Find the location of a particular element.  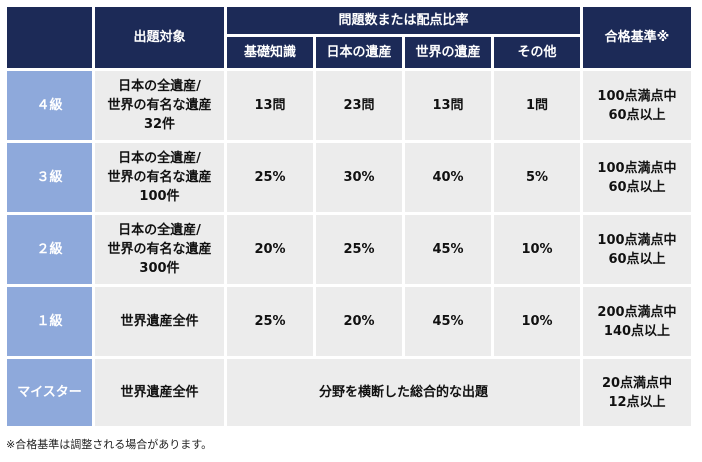

header-row-top: 出題対象 問題数または配点比率 合格基準※ is located at coordinates (349, 37).